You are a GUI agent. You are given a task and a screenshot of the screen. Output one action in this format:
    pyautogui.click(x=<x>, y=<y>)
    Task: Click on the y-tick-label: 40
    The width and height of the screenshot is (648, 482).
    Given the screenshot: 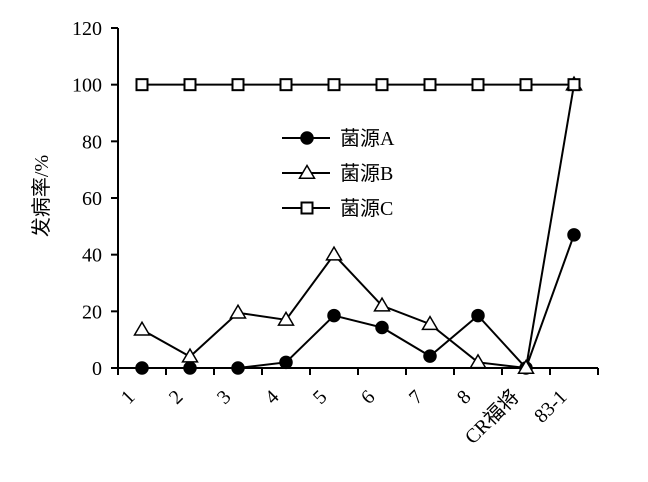 What is the action you would take?
    pyautogui.click(x=92, y=256)
    